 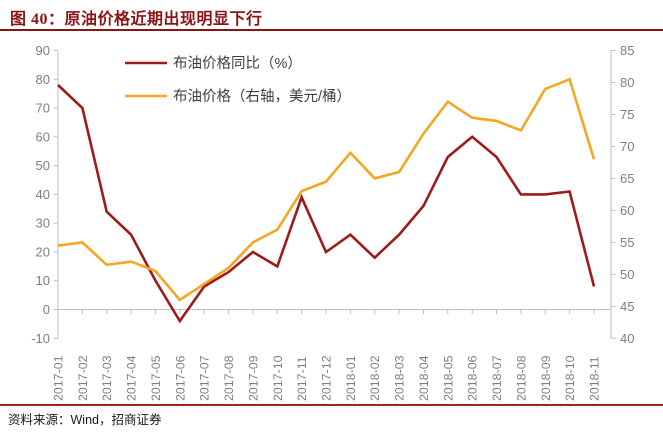 I want to click on x-axis-label: 2018-06, so click(x=473, y=378).